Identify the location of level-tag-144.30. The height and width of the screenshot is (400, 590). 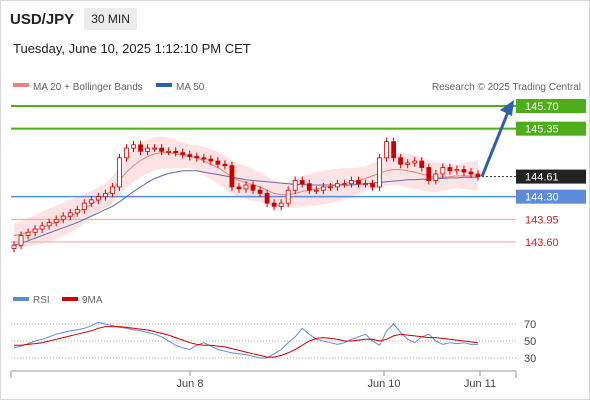
(551, 196).